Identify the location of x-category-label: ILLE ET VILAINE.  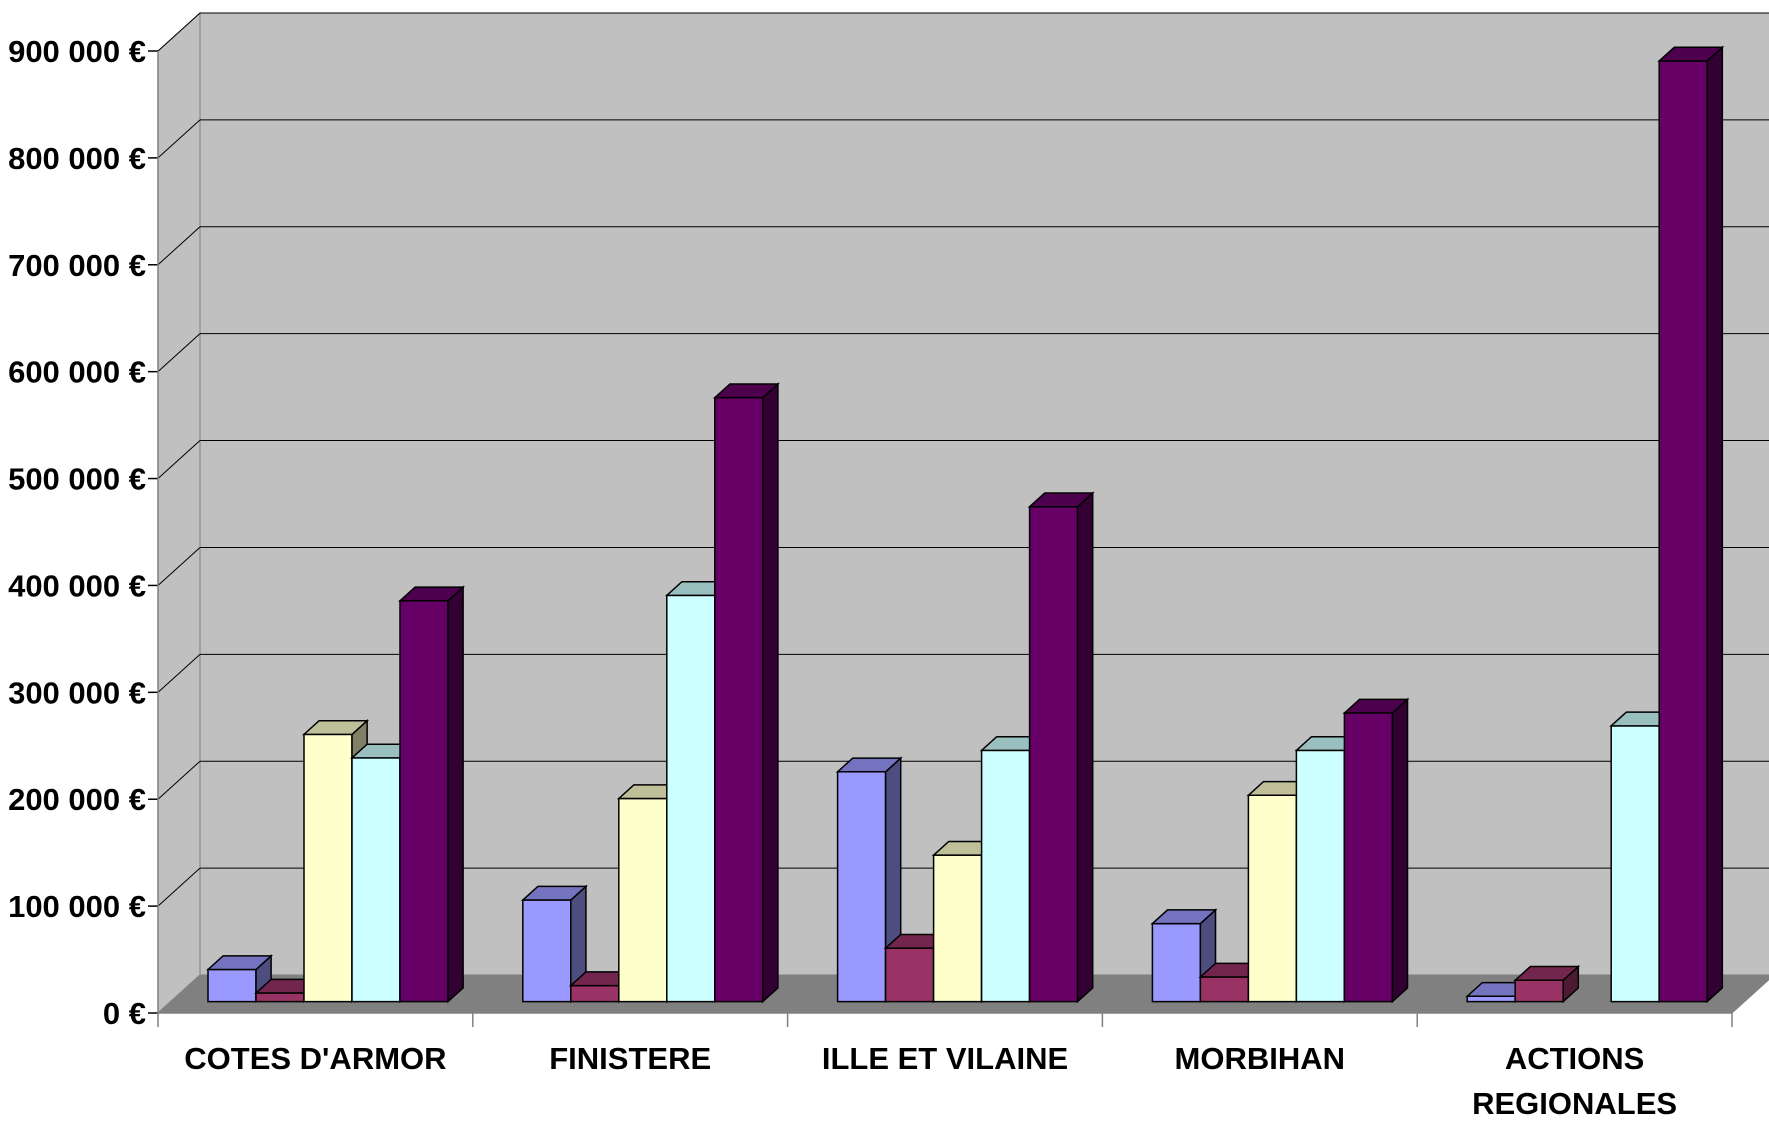
(945, 1058).